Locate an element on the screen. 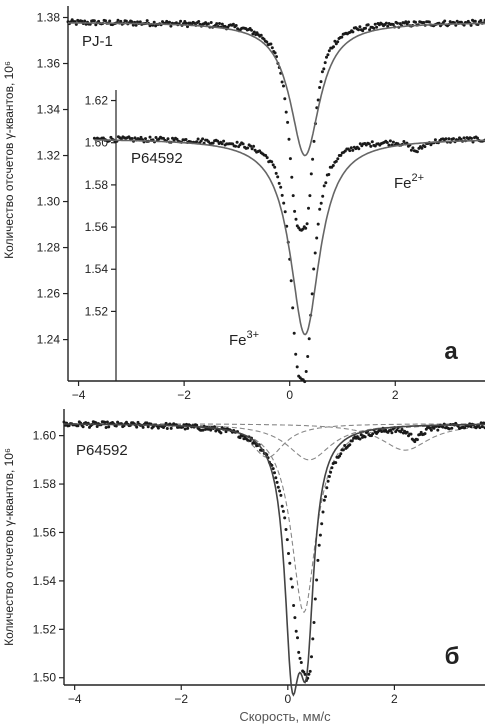 The height and width of the screenshot is (726, 485). panel-a-label-pj1: PJ-1 is located at coordinates (97, 41).